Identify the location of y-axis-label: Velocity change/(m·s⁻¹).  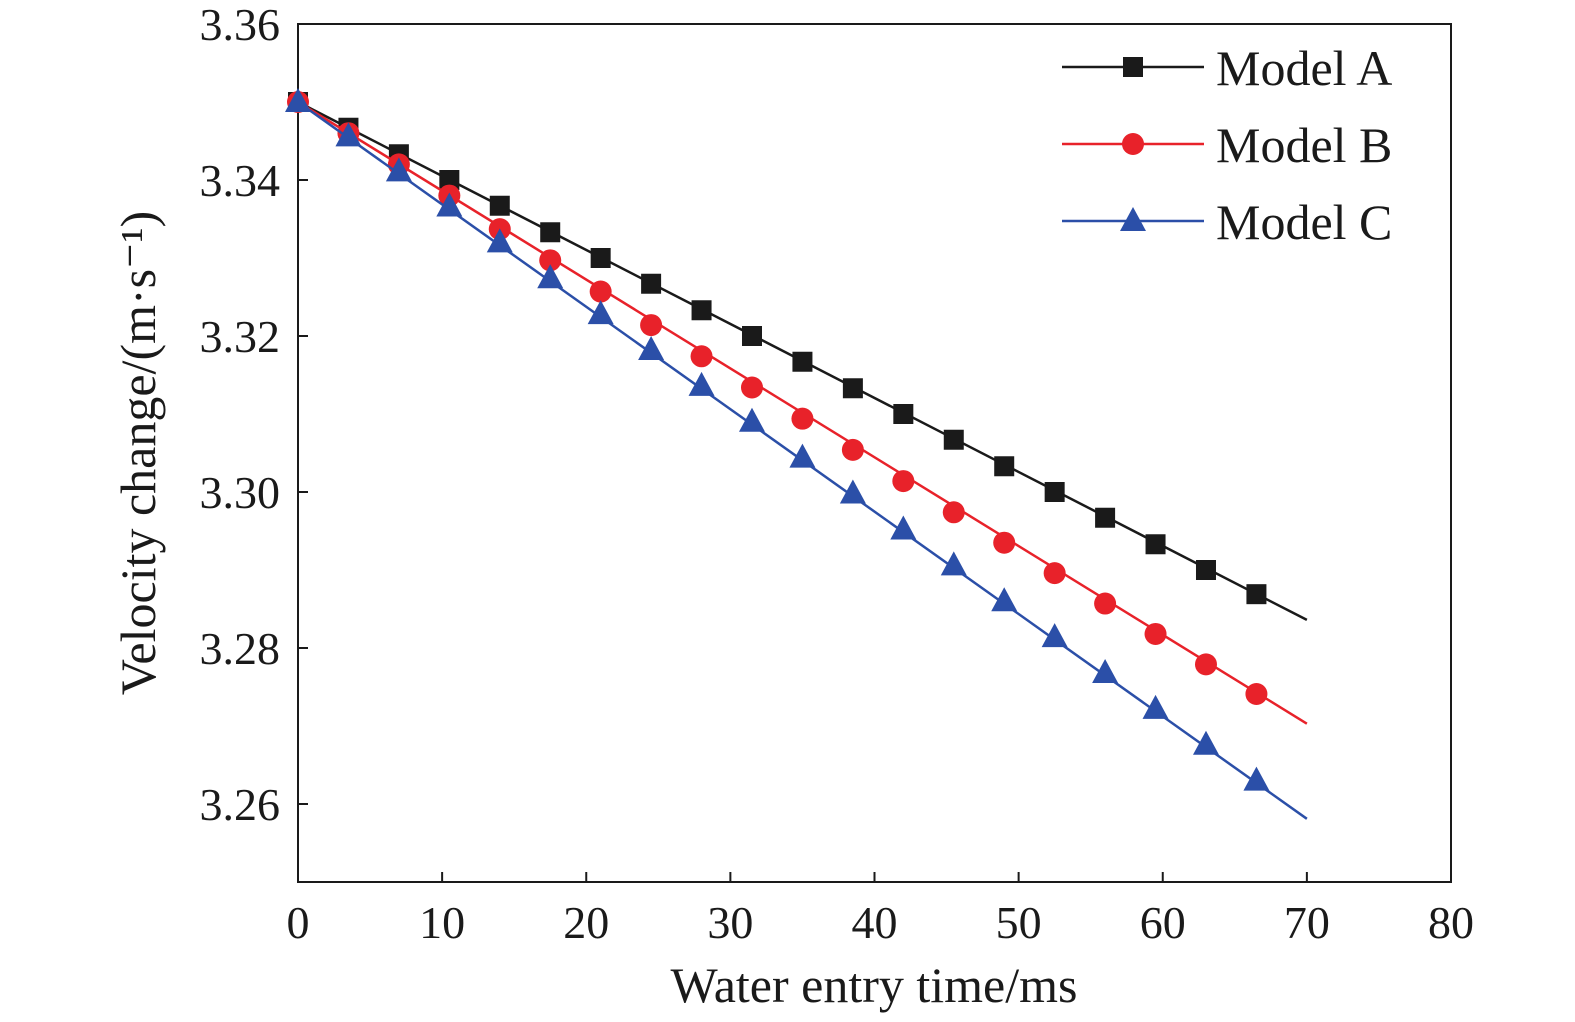
(138, 453).